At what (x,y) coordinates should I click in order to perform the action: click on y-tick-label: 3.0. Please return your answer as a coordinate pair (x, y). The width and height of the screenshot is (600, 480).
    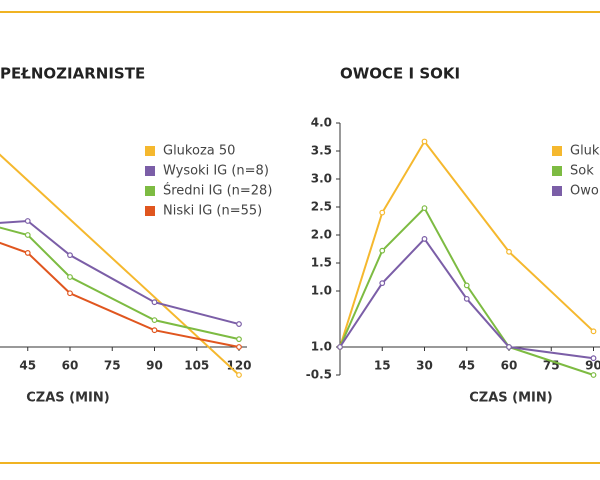
    Looking at the image, I should click on (321, 179).